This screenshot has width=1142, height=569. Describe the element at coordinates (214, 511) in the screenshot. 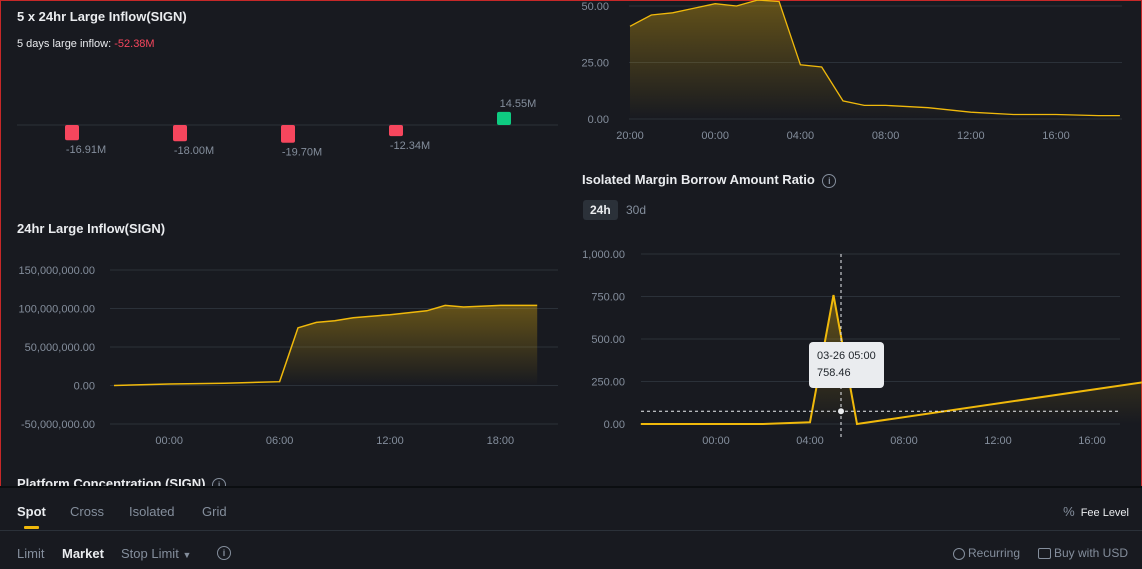

I see `tab-grid: Grid` at that location.